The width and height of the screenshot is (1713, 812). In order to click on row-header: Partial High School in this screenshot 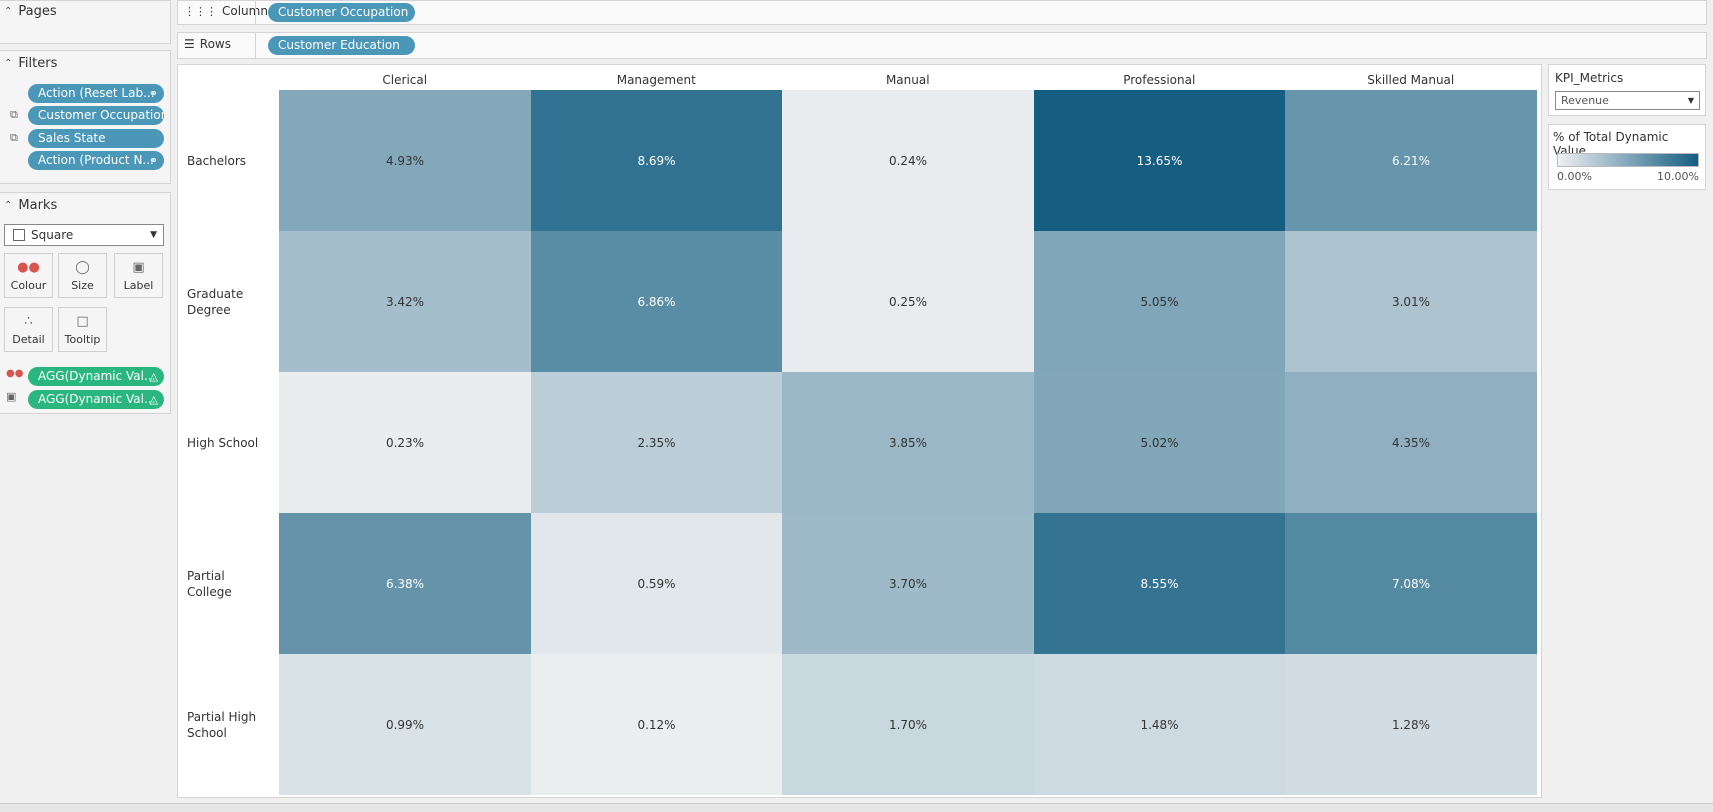, I will do `click(222, 724)`.